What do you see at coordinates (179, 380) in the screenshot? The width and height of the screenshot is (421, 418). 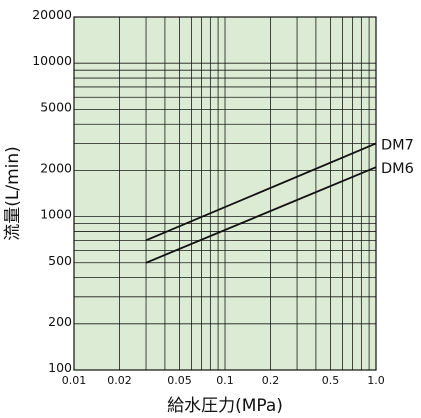 I see `x-tick-label: 0.05` at bounding box center [179, 380].